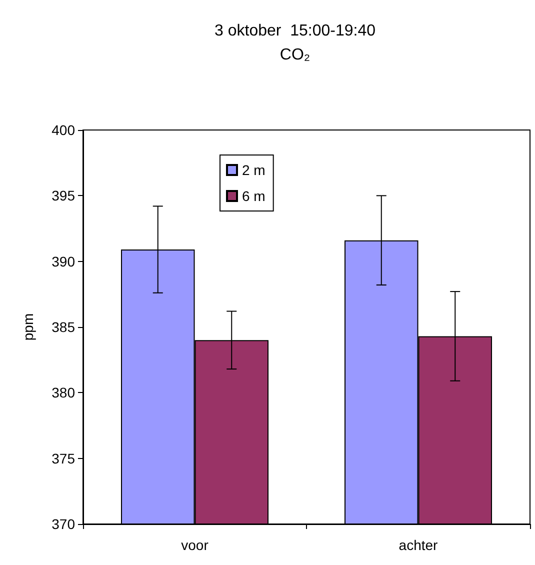 This screenshot has height=565, width=535. What do you see at coordinates (195, 545) in the screenshot?
I see `x-tick-label: voor` at bounding box center [195, 545].